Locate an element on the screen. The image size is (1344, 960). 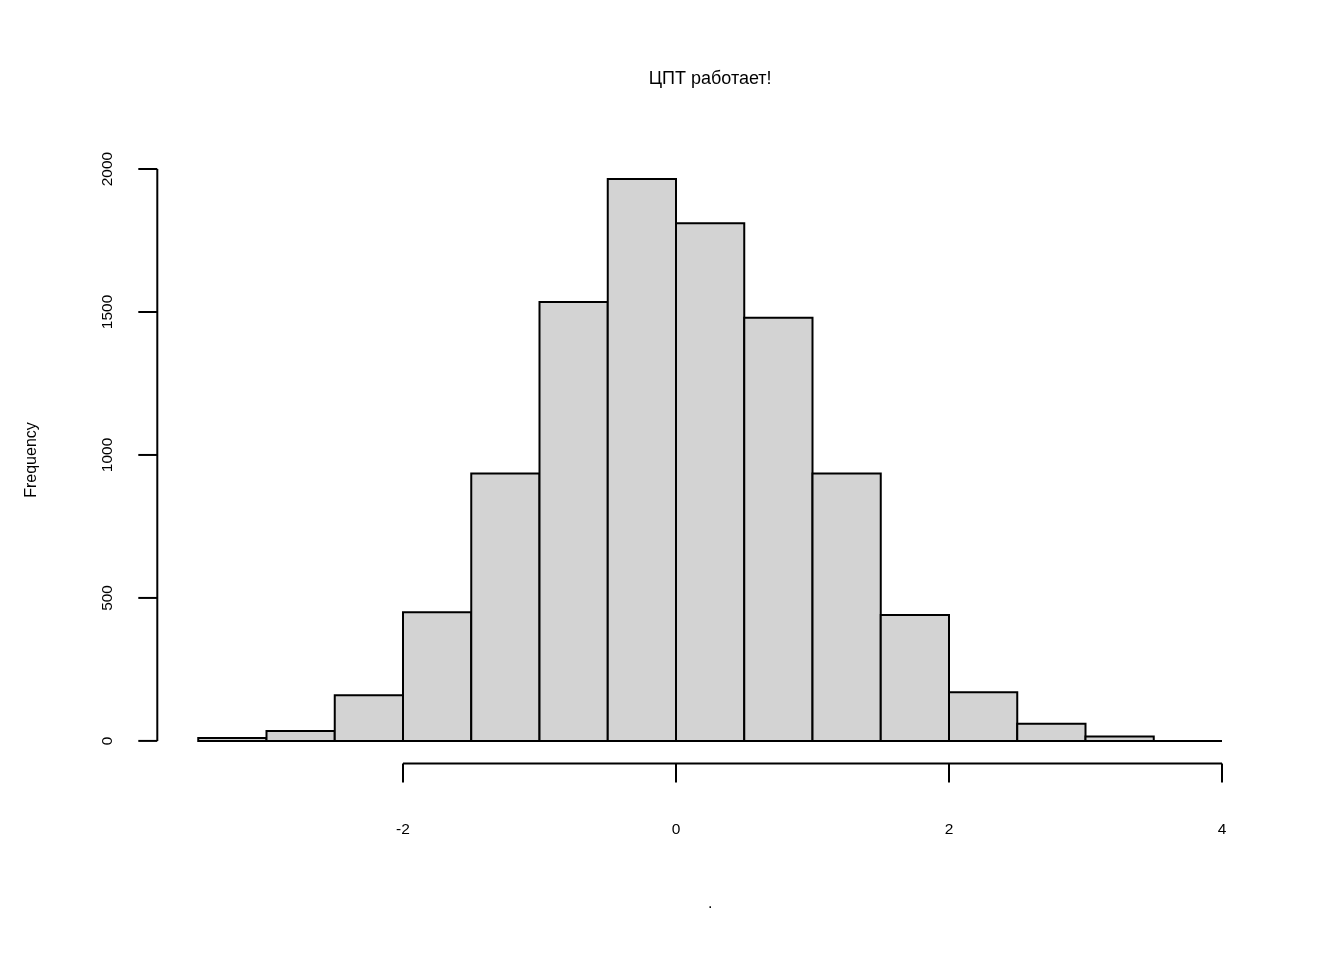
x-tick-label: 4 is located at coordinates (1222, 828).